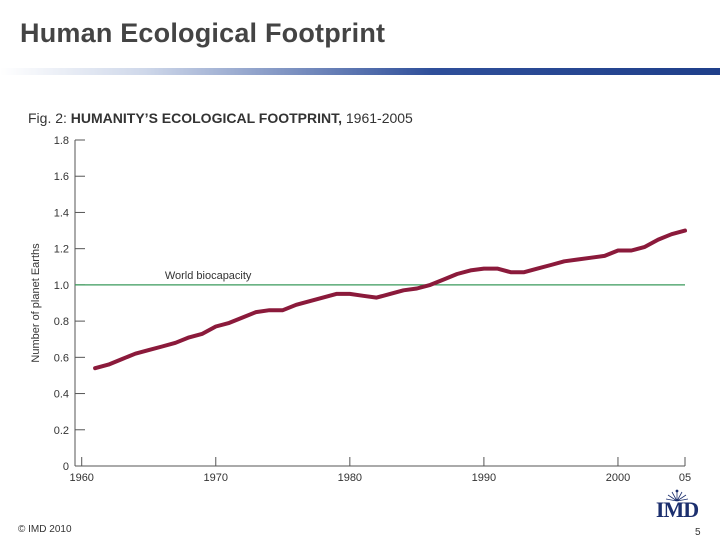 The image size is (720, 540). What do you see at coordinates (49, 118) in the screenshot?
I see `chart-title-prefix: Fig. 2:` at bounding box center [49, 118].